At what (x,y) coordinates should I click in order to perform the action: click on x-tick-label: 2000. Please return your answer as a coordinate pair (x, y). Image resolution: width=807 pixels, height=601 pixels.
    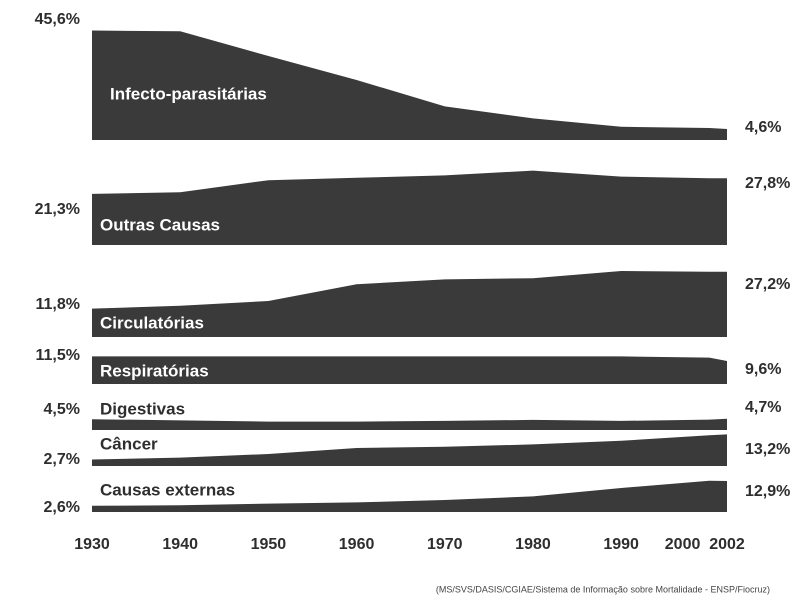
    Looking at the image, I should click on (683, 544).